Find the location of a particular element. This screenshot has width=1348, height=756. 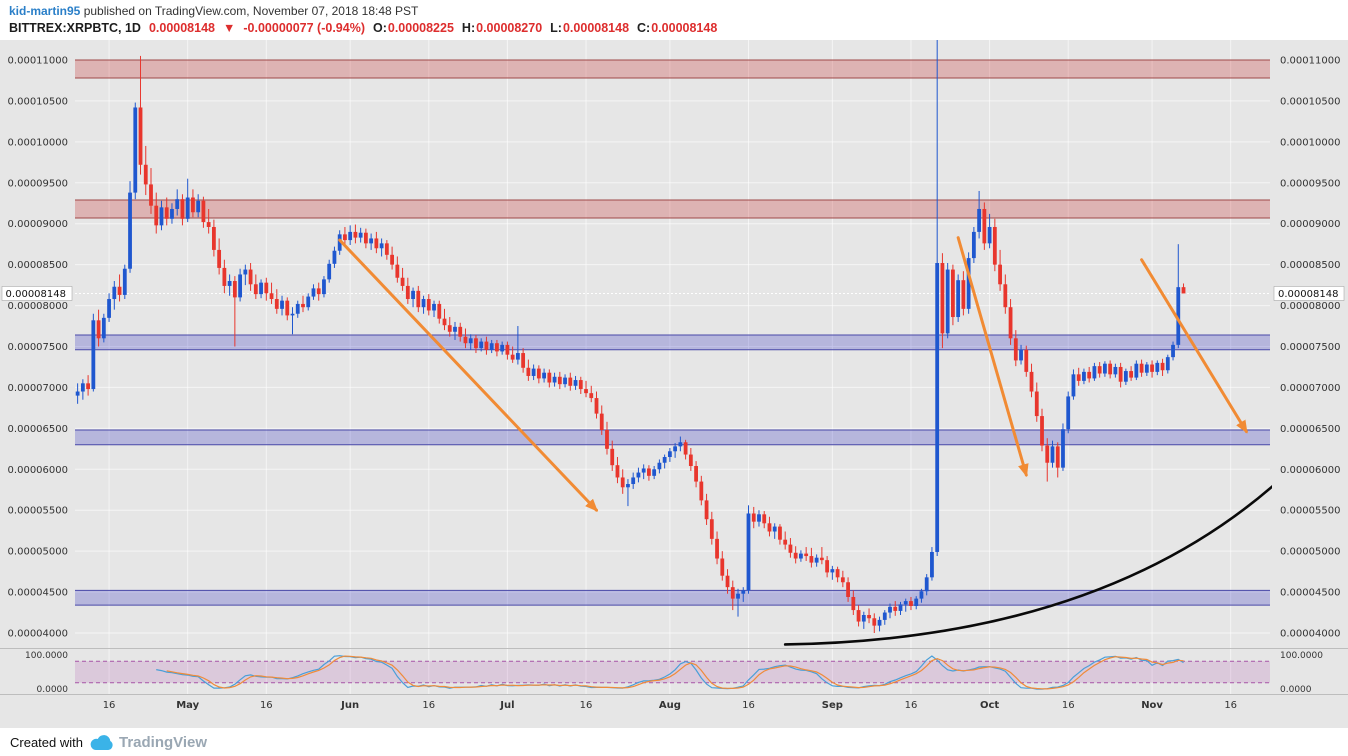

svg-text: May is located at coordinates (187, 705).